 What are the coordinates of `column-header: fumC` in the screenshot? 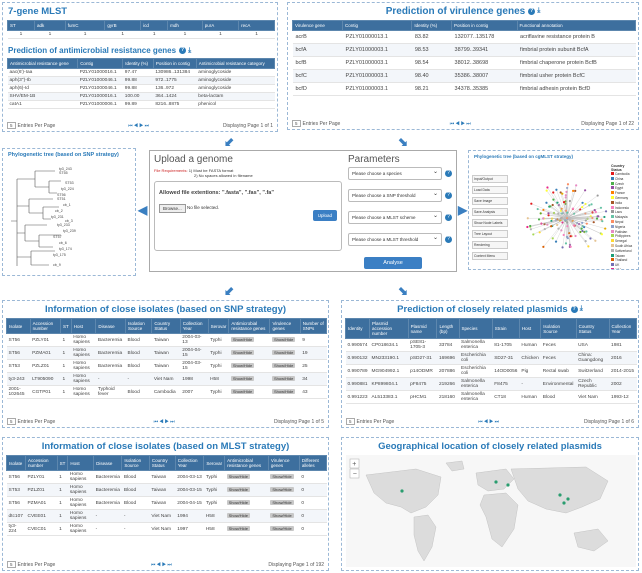 It's located at (85, 25).